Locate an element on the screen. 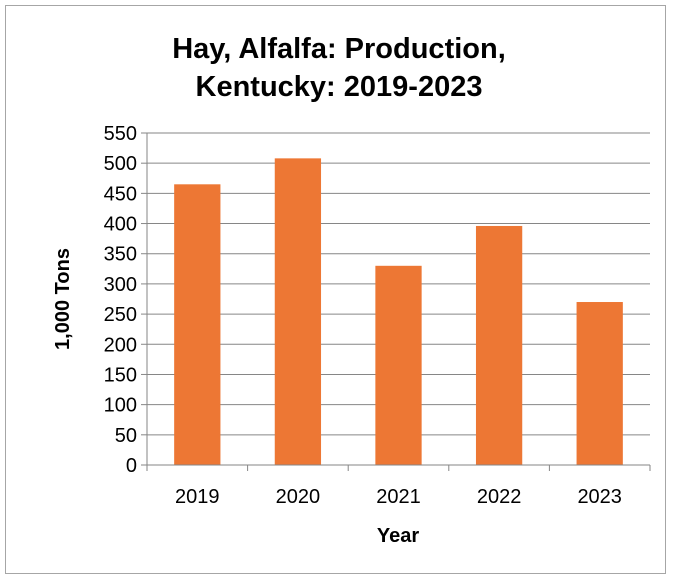 This screenshot has height=580, width=673. y-tick-label-350: 350 is located at coordinates (120, 255).